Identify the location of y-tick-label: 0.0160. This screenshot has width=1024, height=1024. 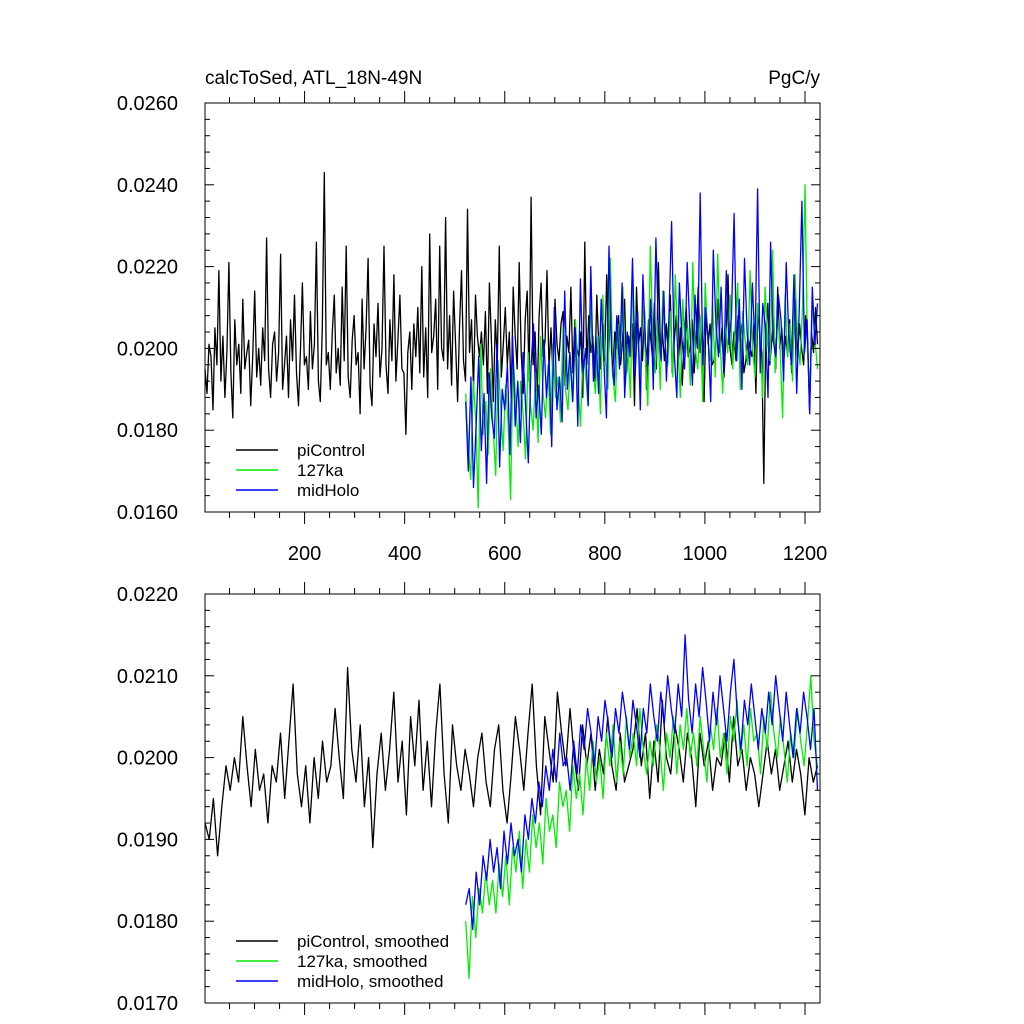
(147, 513).